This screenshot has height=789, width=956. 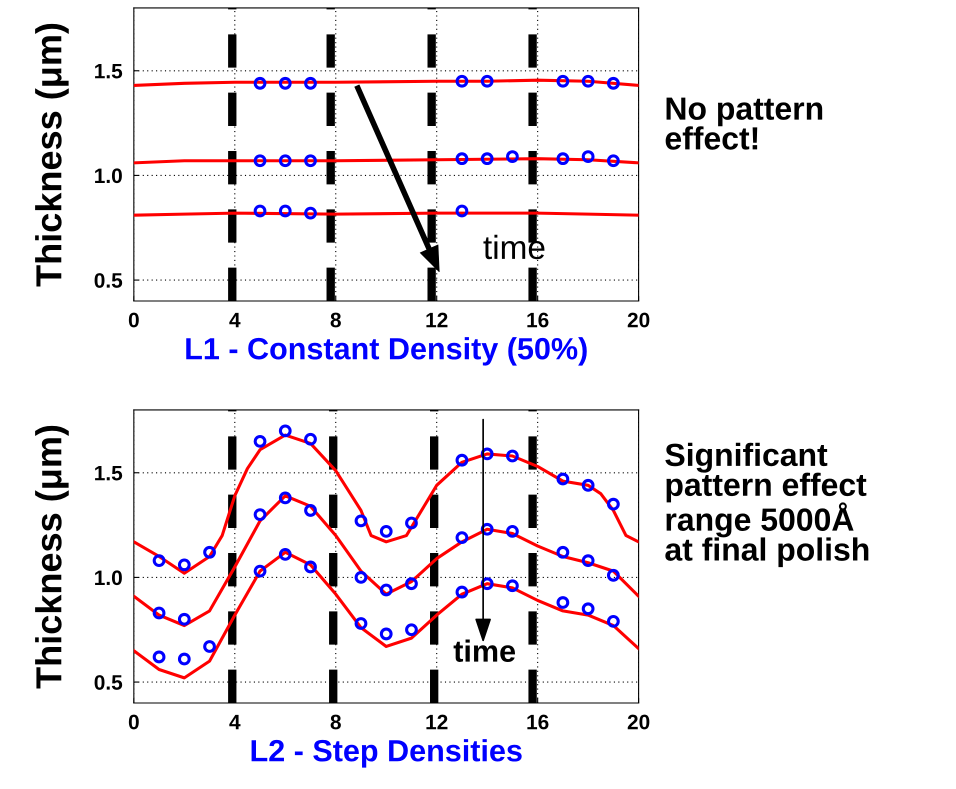 What do you see at coordinates (766, 505) in the screenshot?
I see `text: Significant pattern effect range 5000Å at final polish` at bounding box center [766, 505].